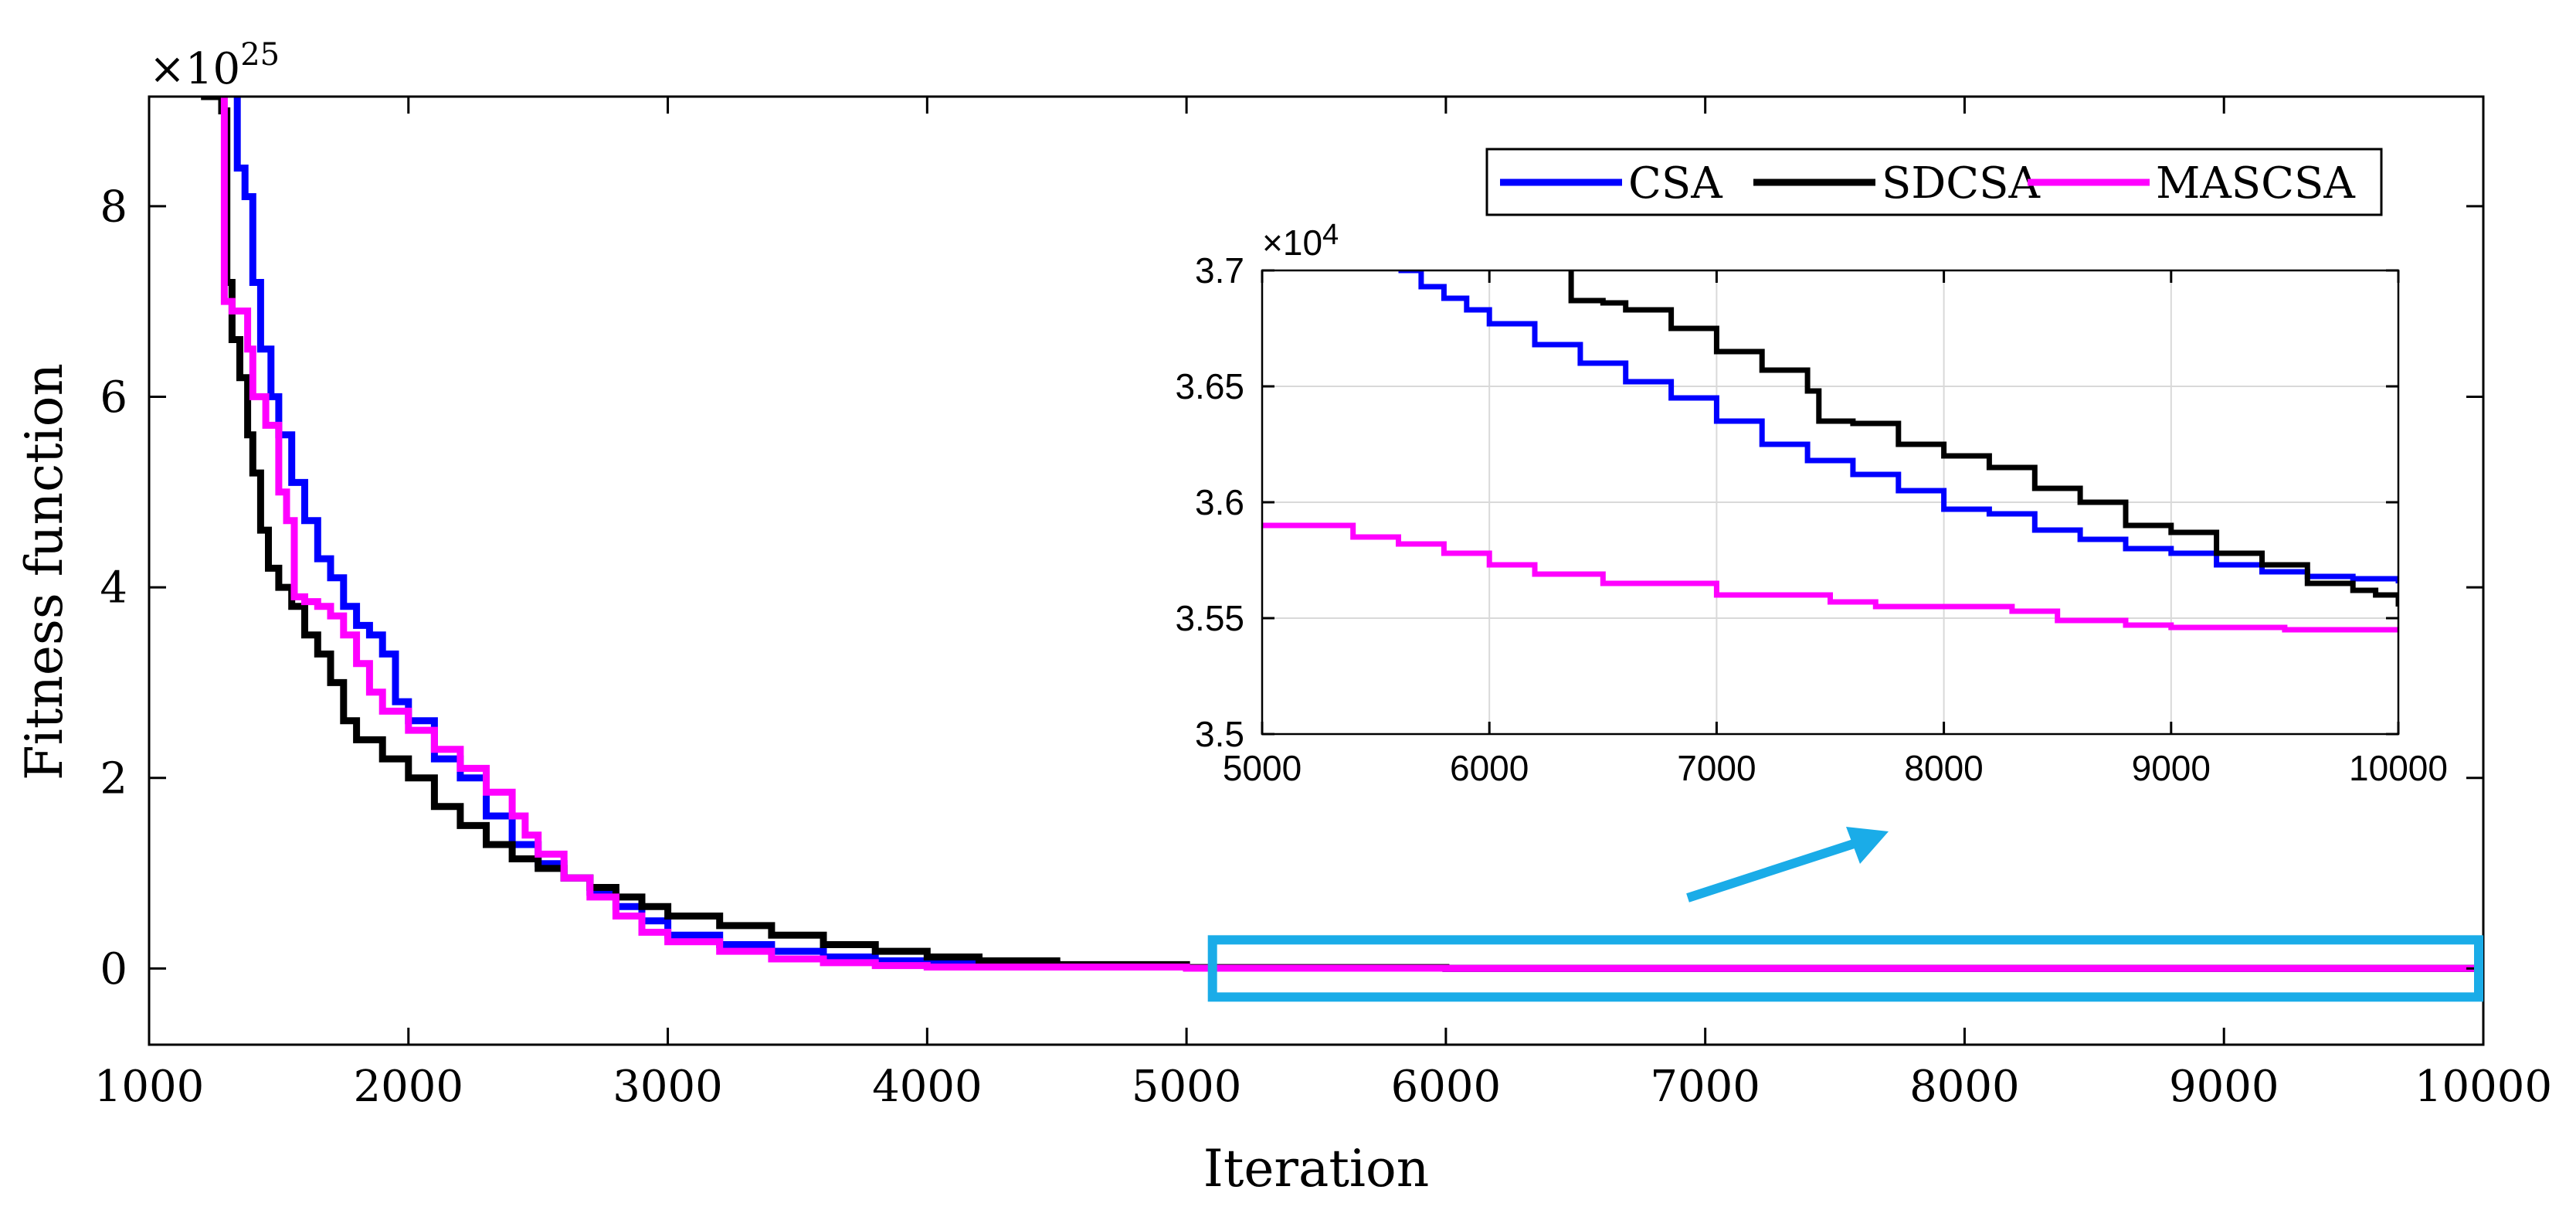  What do you see at coordinates (409, 1087) in the screenshot?
I see `main-xtick-label-2000: 2000` at bounding box center [409, 1087].